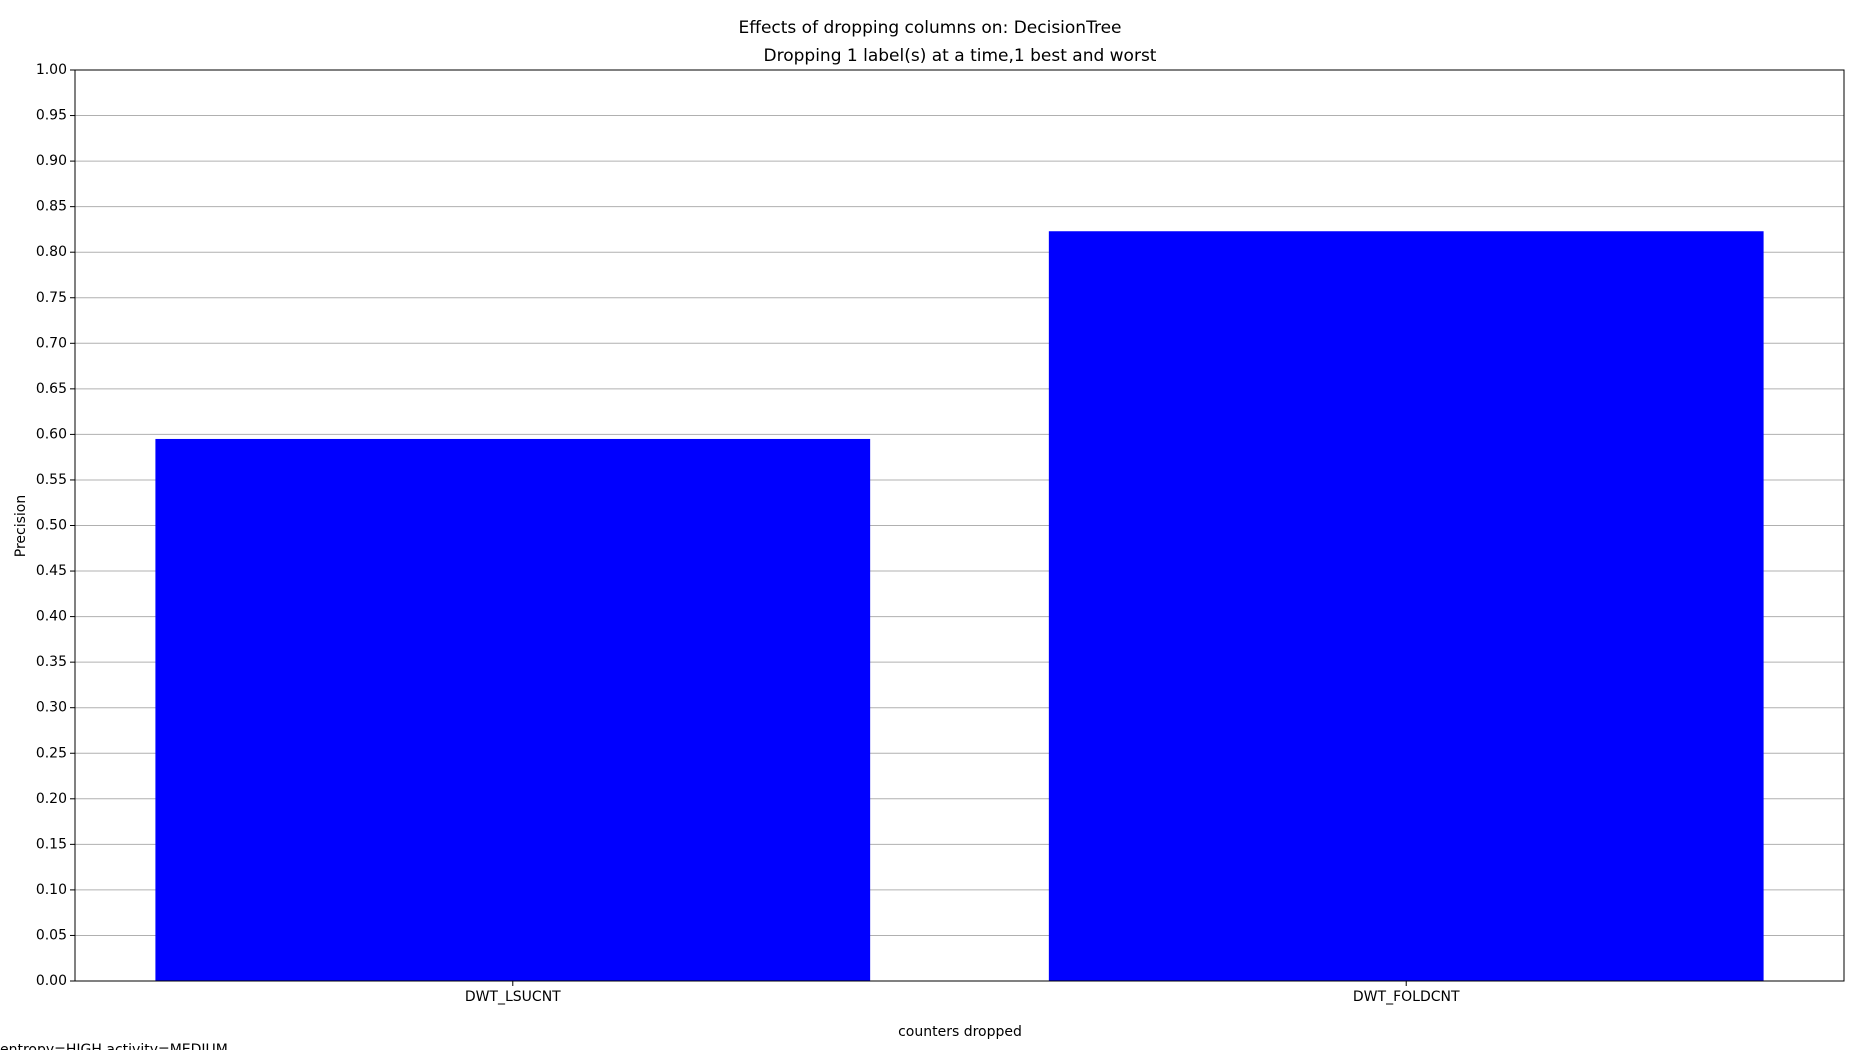  What do you see at coordinates (960, 1032) in the screenshot?
I see `x-axis-label: counters dropped` at bounding box center [960, 1032].